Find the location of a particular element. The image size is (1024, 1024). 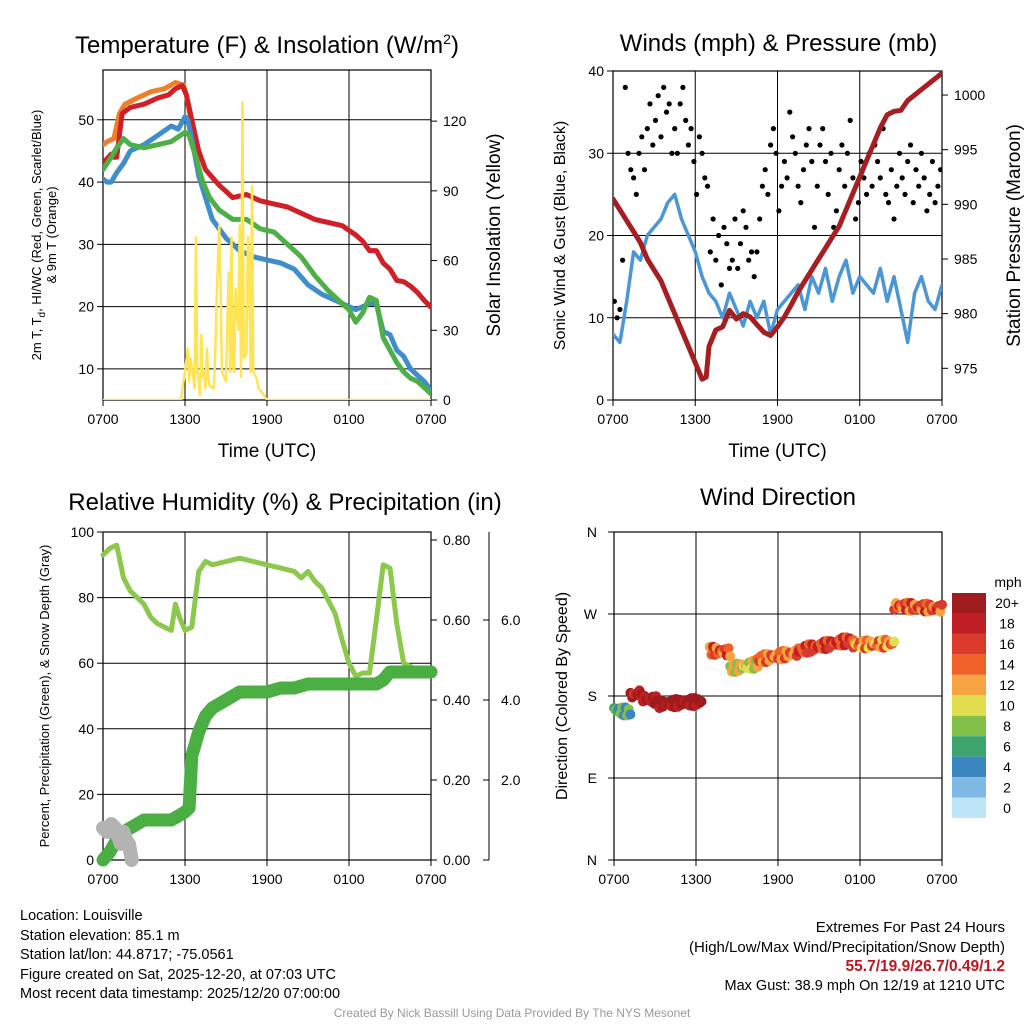

winds-ylabel-left: Sonic Wind & Gust (Blue, Black) is located at coordinates (560, 235).